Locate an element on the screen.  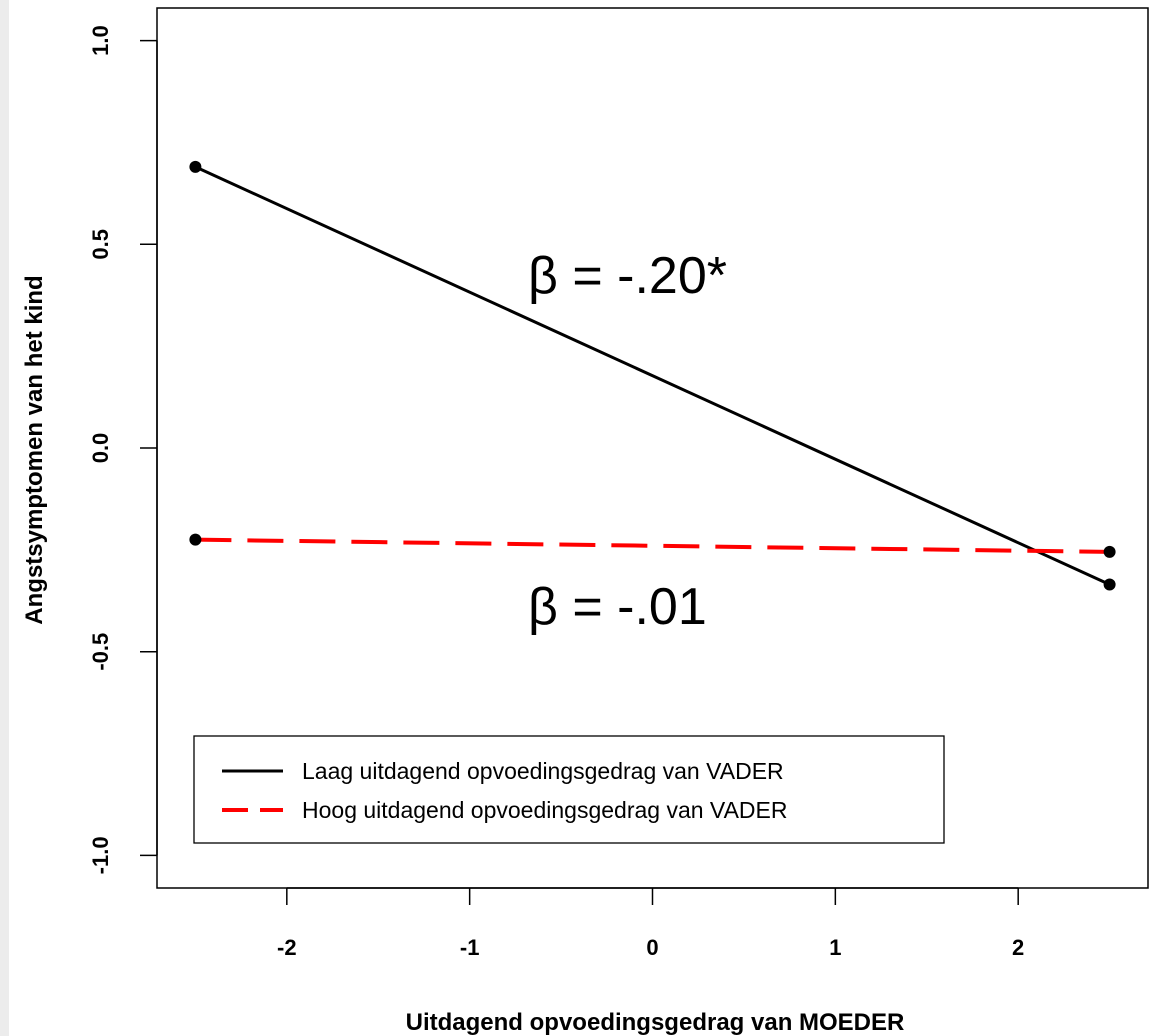
x-tick-label: 2 is located at coordinates (1018, 947).